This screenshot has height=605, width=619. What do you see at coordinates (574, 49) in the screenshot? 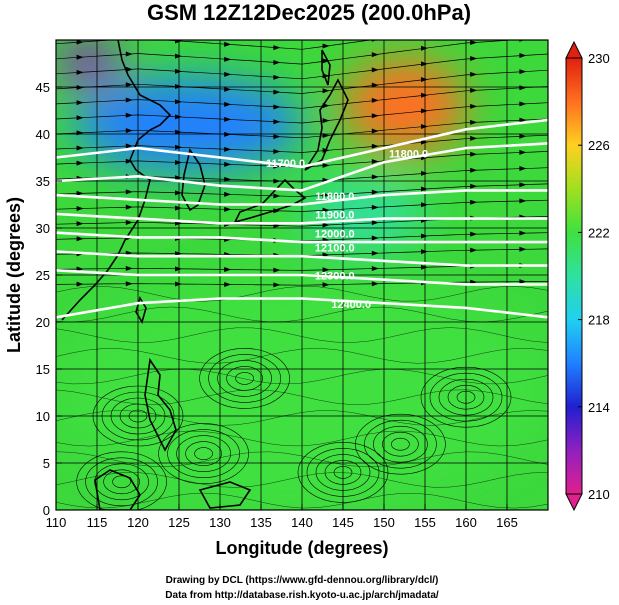
I see `colorbar-max-extension` at bounding box center [574, 49].